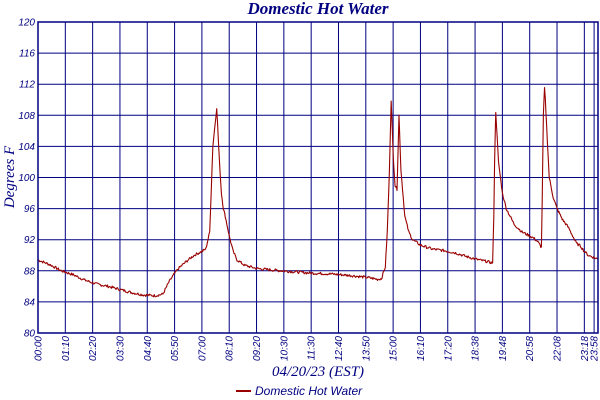  Describe the element at coordinates (476, 348) in the screenshot. I see `x-tick-label: 18:38` at that location.